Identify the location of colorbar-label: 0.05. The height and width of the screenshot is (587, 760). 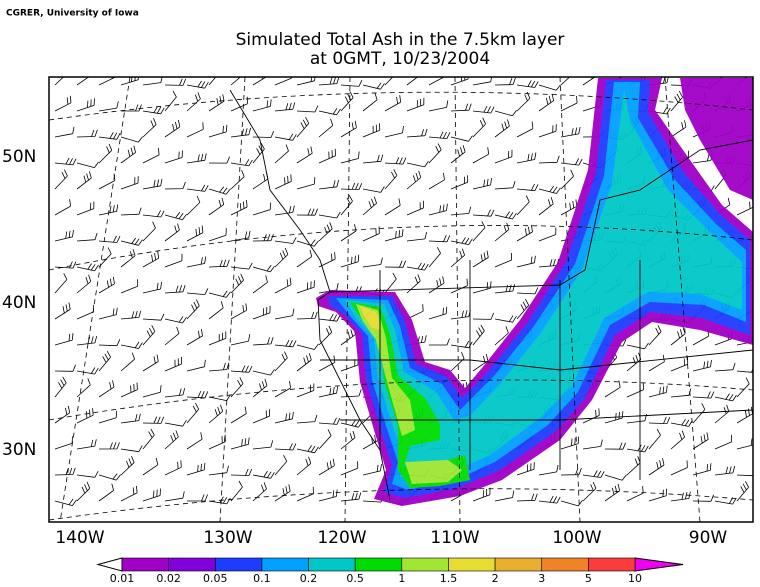
(215, 578).